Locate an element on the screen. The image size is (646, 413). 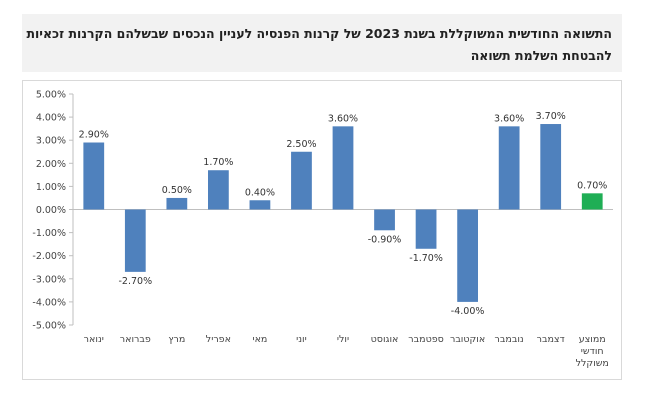
category-label: דצמבר is located at coordinates (551, 339).